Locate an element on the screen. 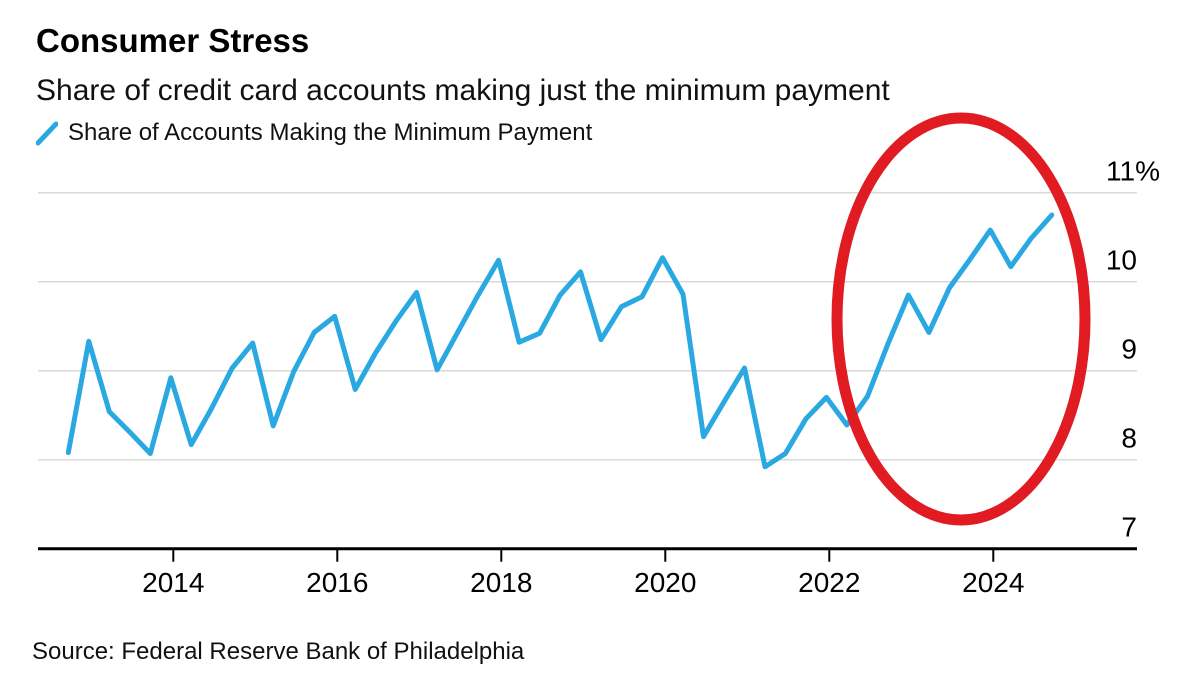 The width and height of the screenshot is (1198, 697). y-axis-label-11: 11% is located at coordinates (1133, 171).